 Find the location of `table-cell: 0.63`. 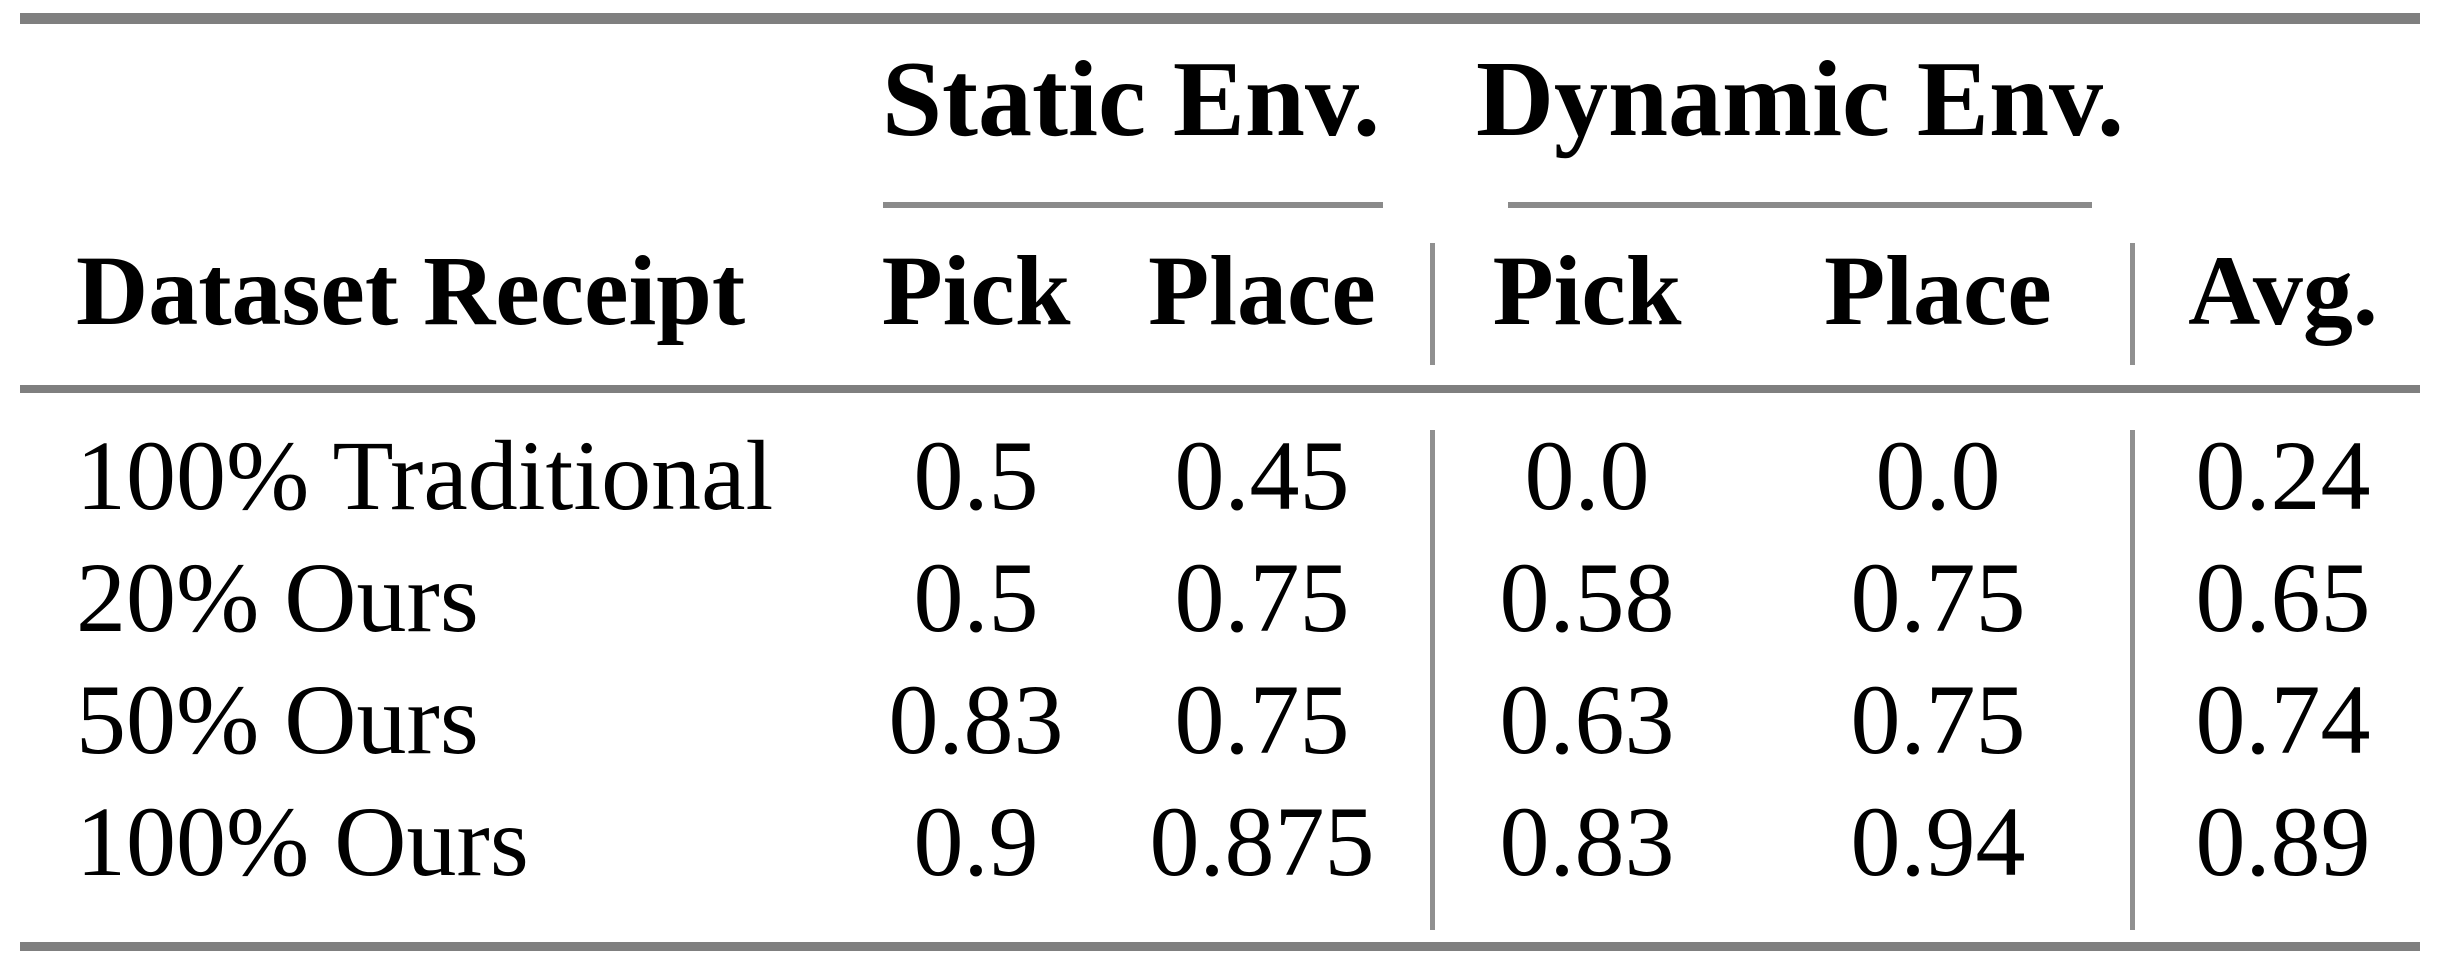

table-cell: 0.63 is located at coordinates (1587, 719).